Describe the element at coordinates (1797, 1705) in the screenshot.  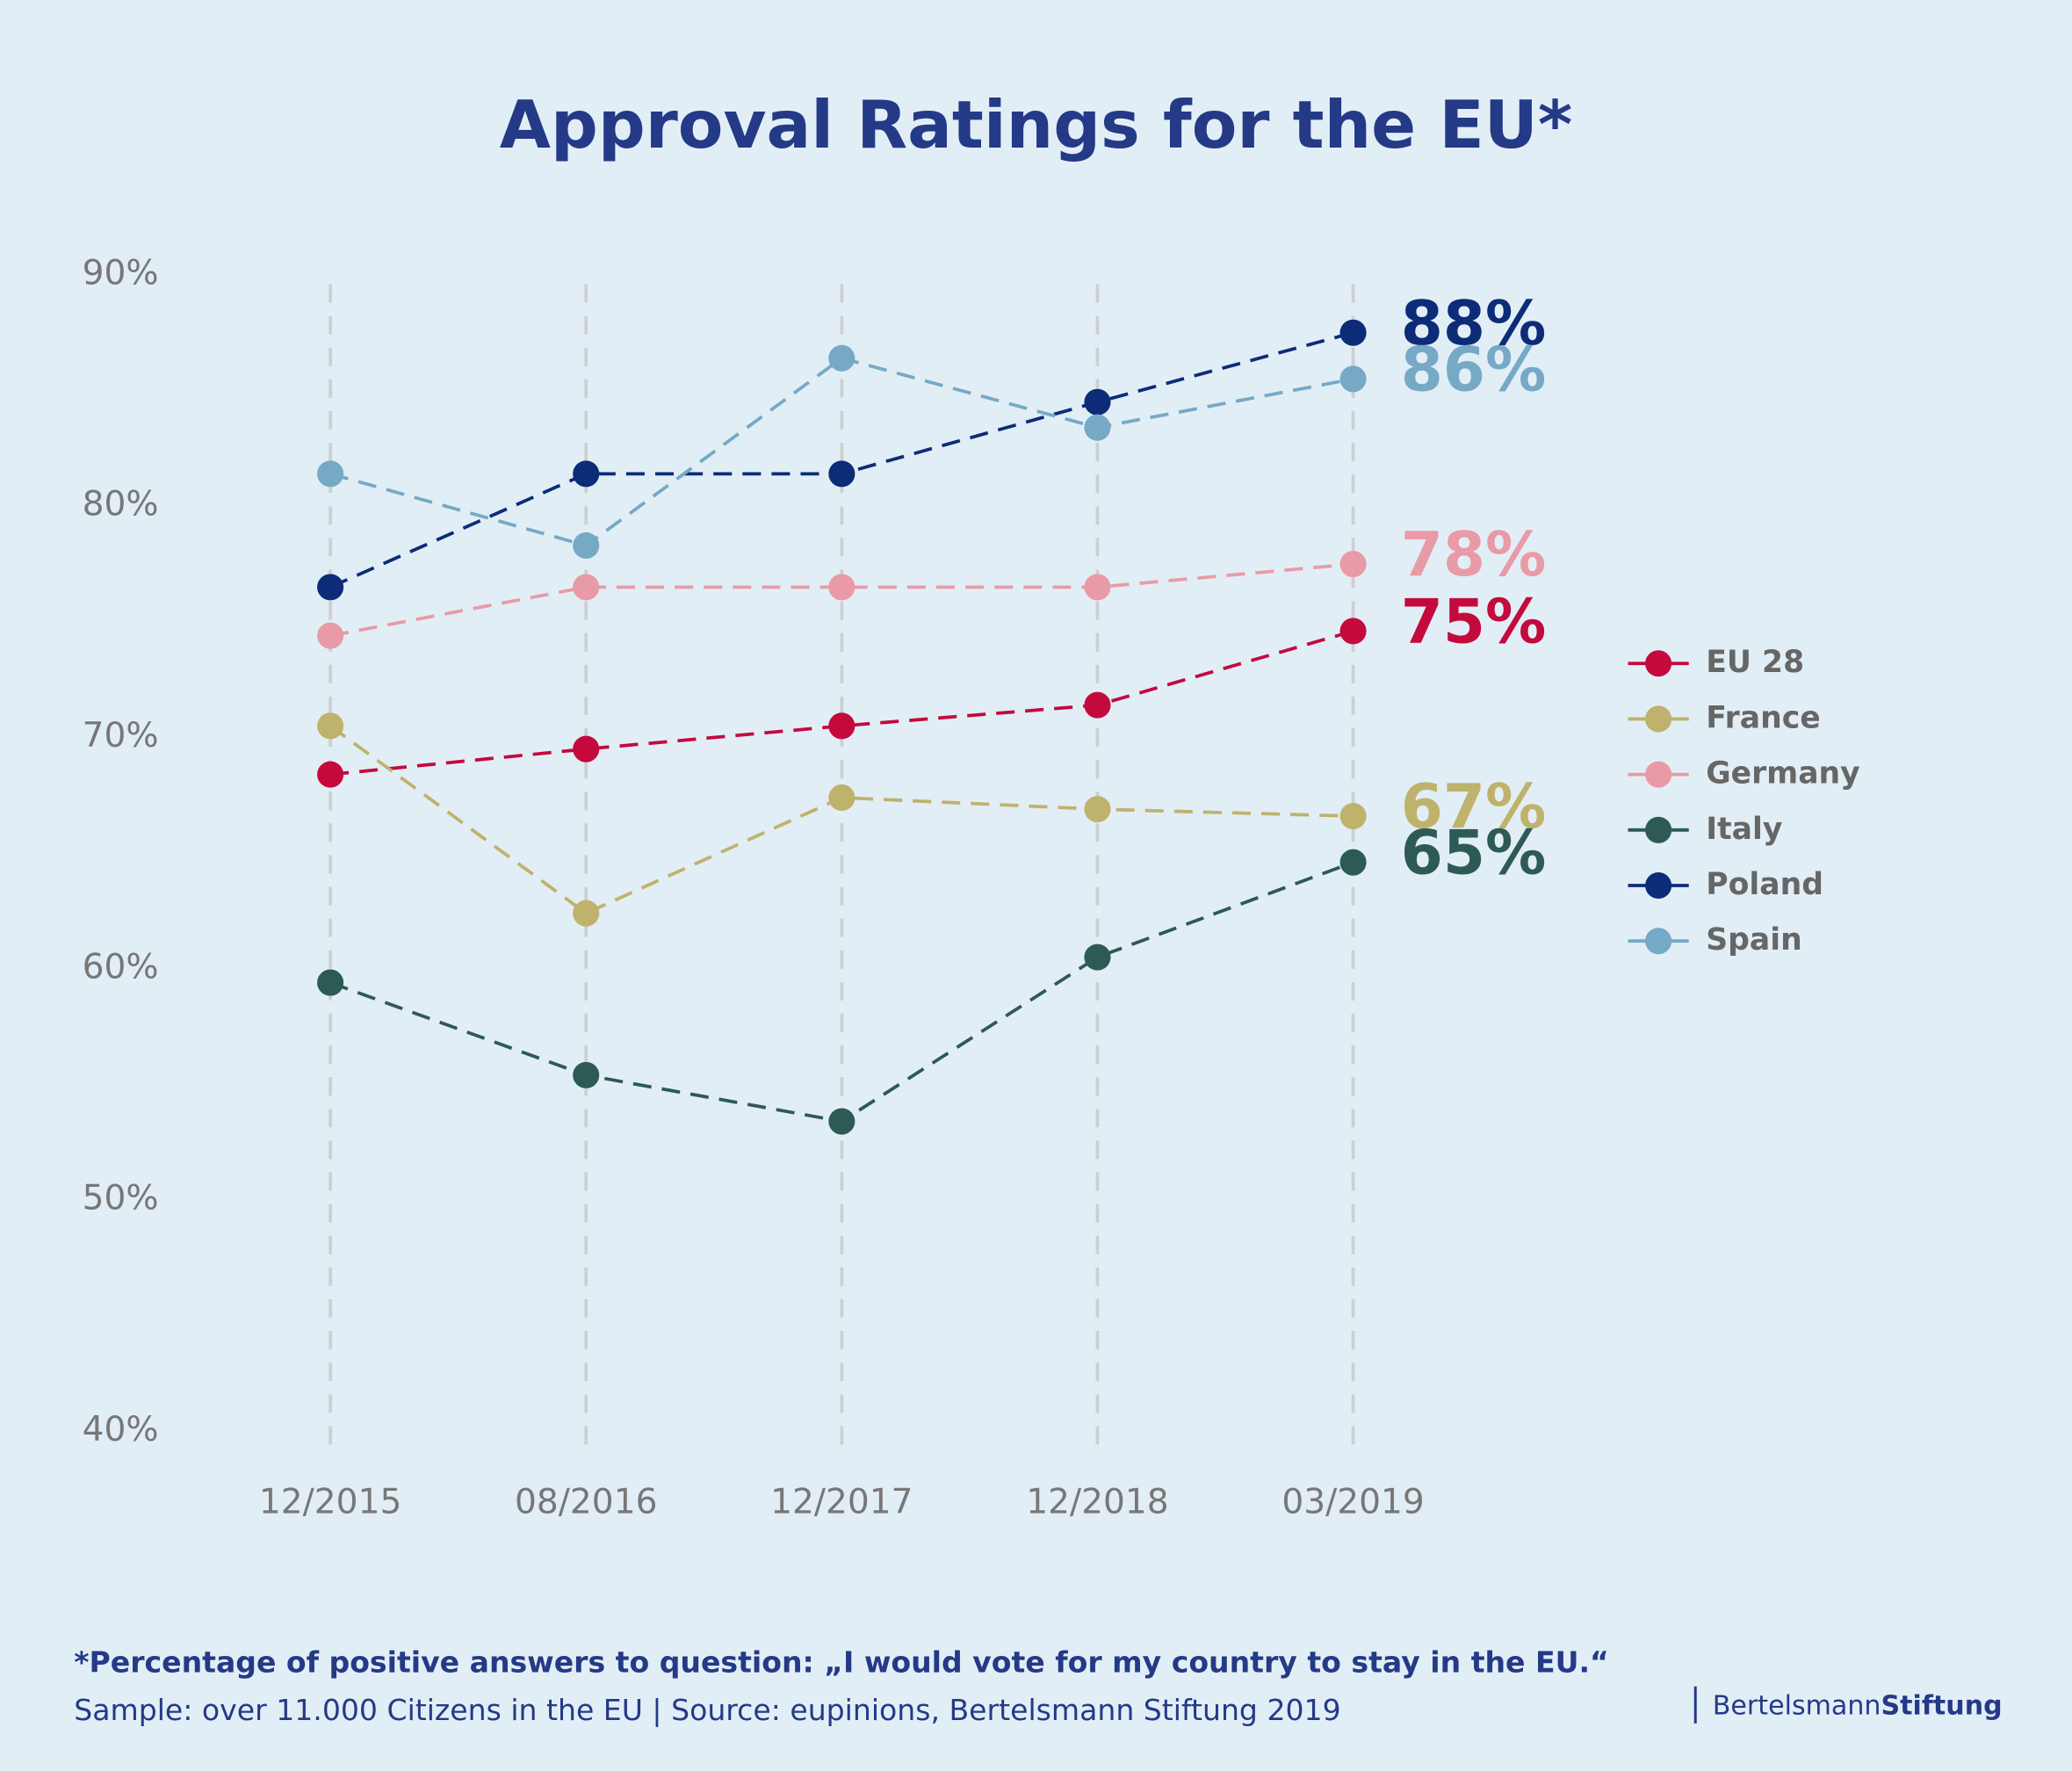
I see `logo-first: Bertelsmann` at that location.